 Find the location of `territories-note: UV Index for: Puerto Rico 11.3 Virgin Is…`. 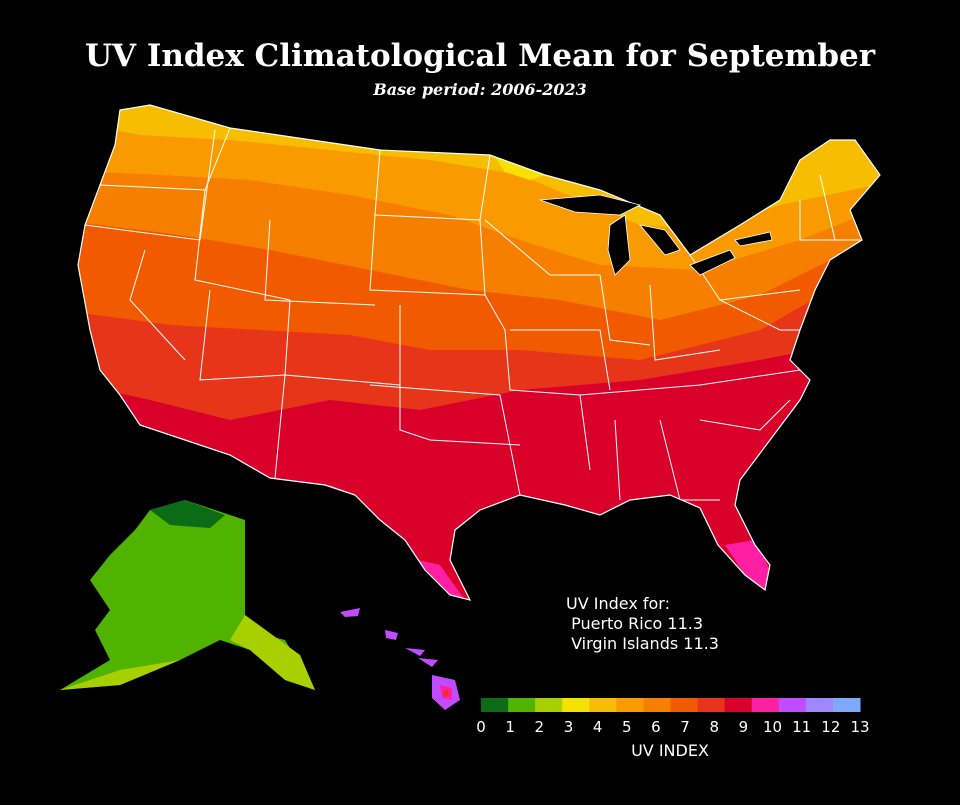

territories-note: UV Index for: Puerto Rico 11.3 Virgin Is… is located at coordinates (642, 624).